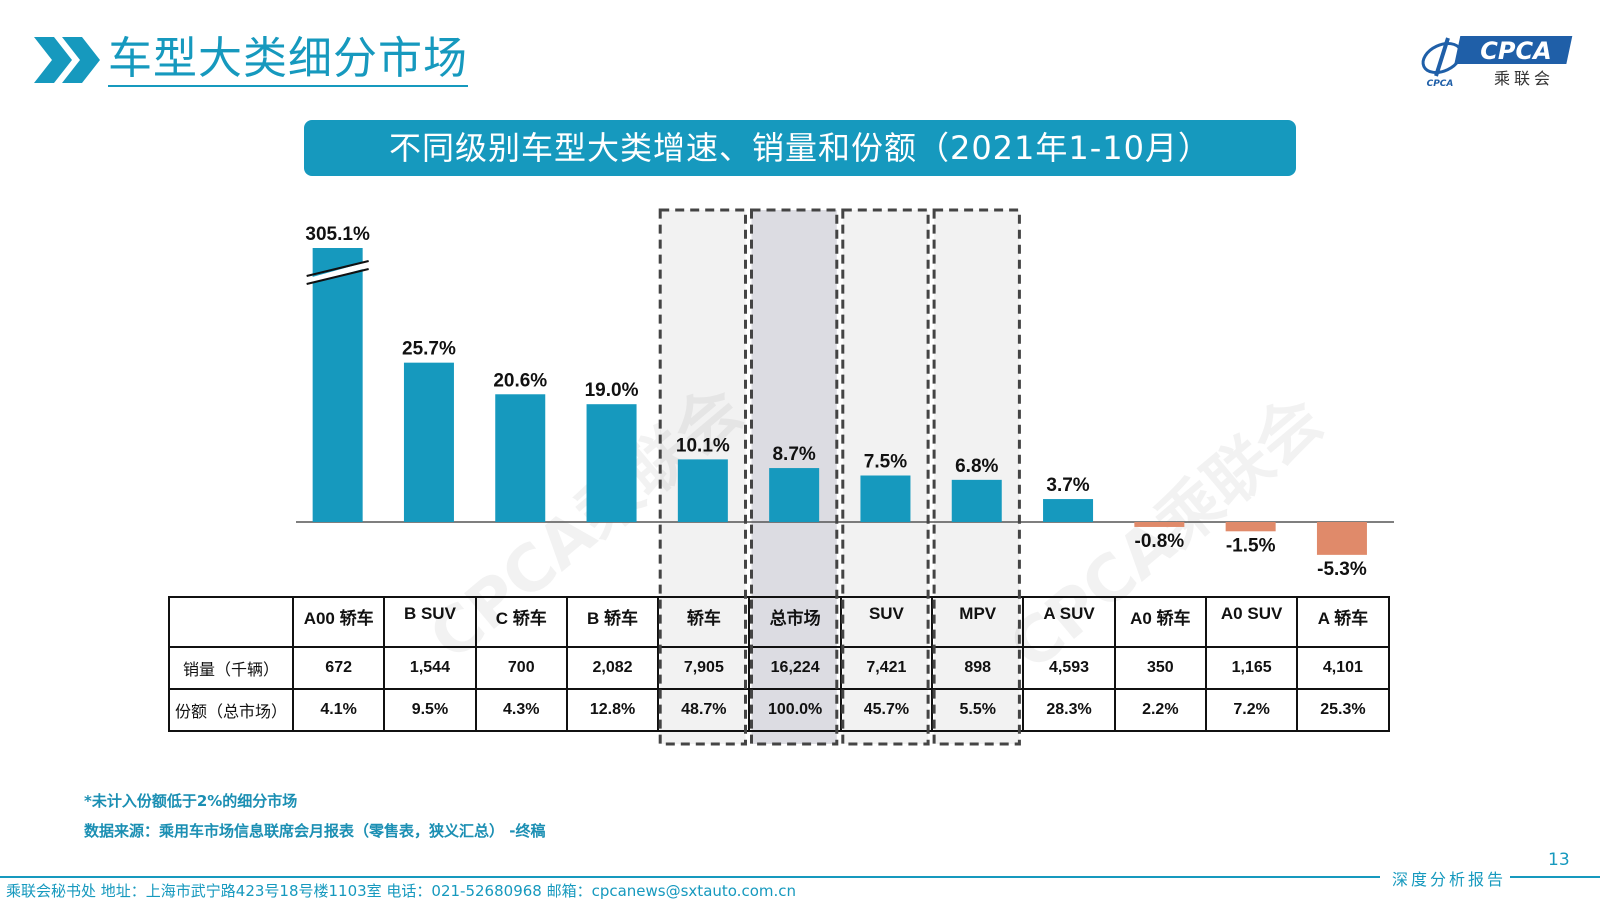 The width and height of the screenshot is (1600, 901). I want to click on value-label-3: 20.6%, so click(520, 380).